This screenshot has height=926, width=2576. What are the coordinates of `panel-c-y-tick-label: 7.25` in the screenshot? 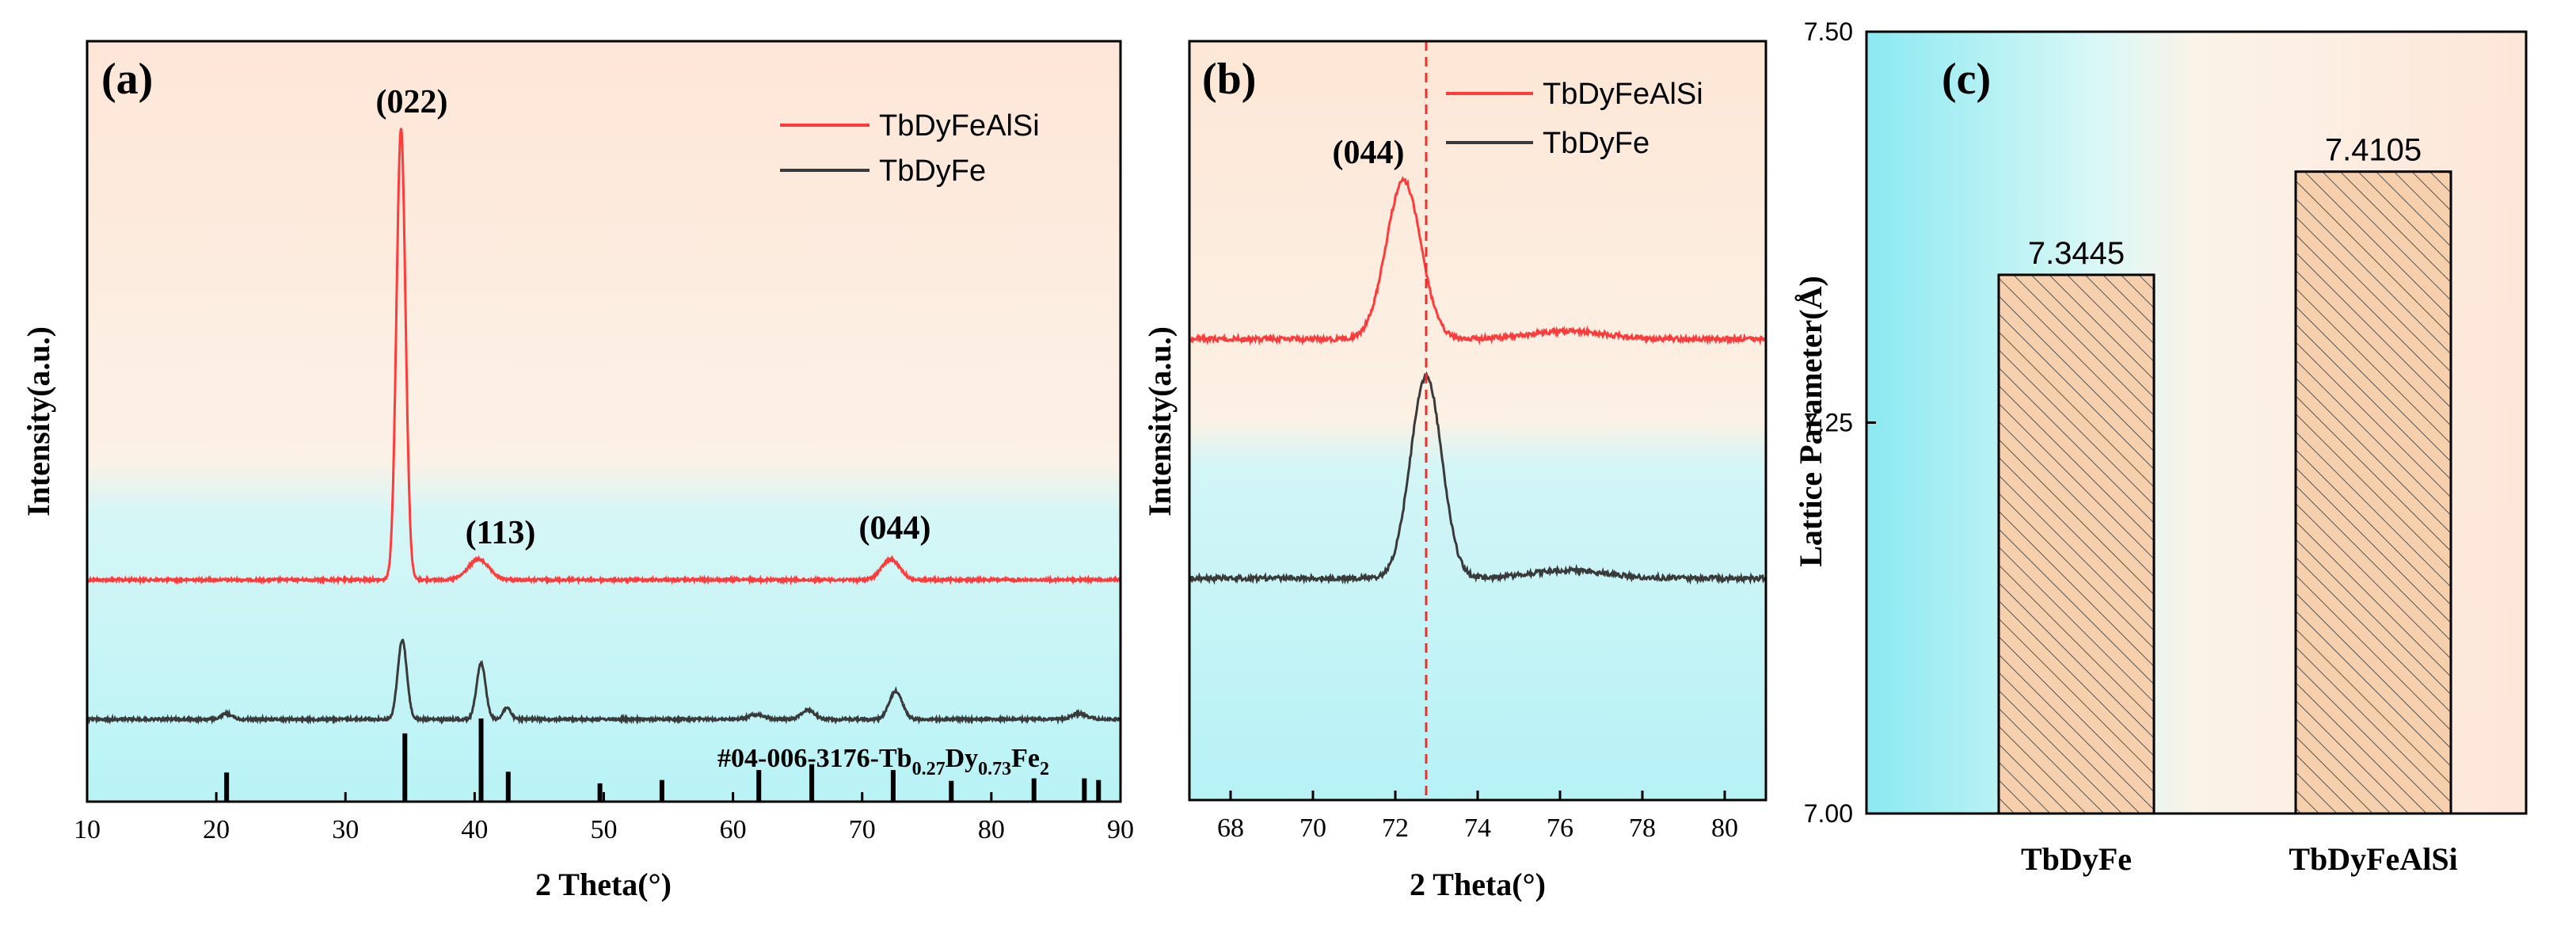 It's located at (1828, 423).